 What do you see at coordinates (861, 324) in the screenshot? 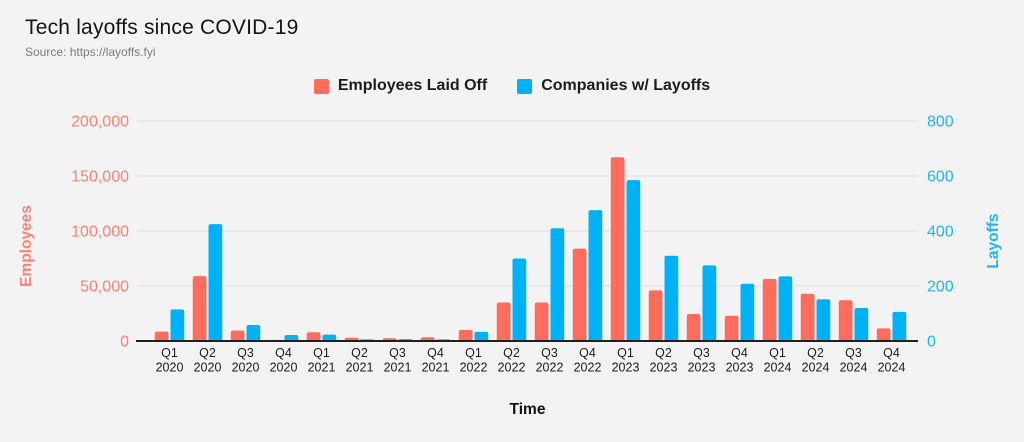
I see `bar-companies-Q3-2024` at bounding box center [861, 324].